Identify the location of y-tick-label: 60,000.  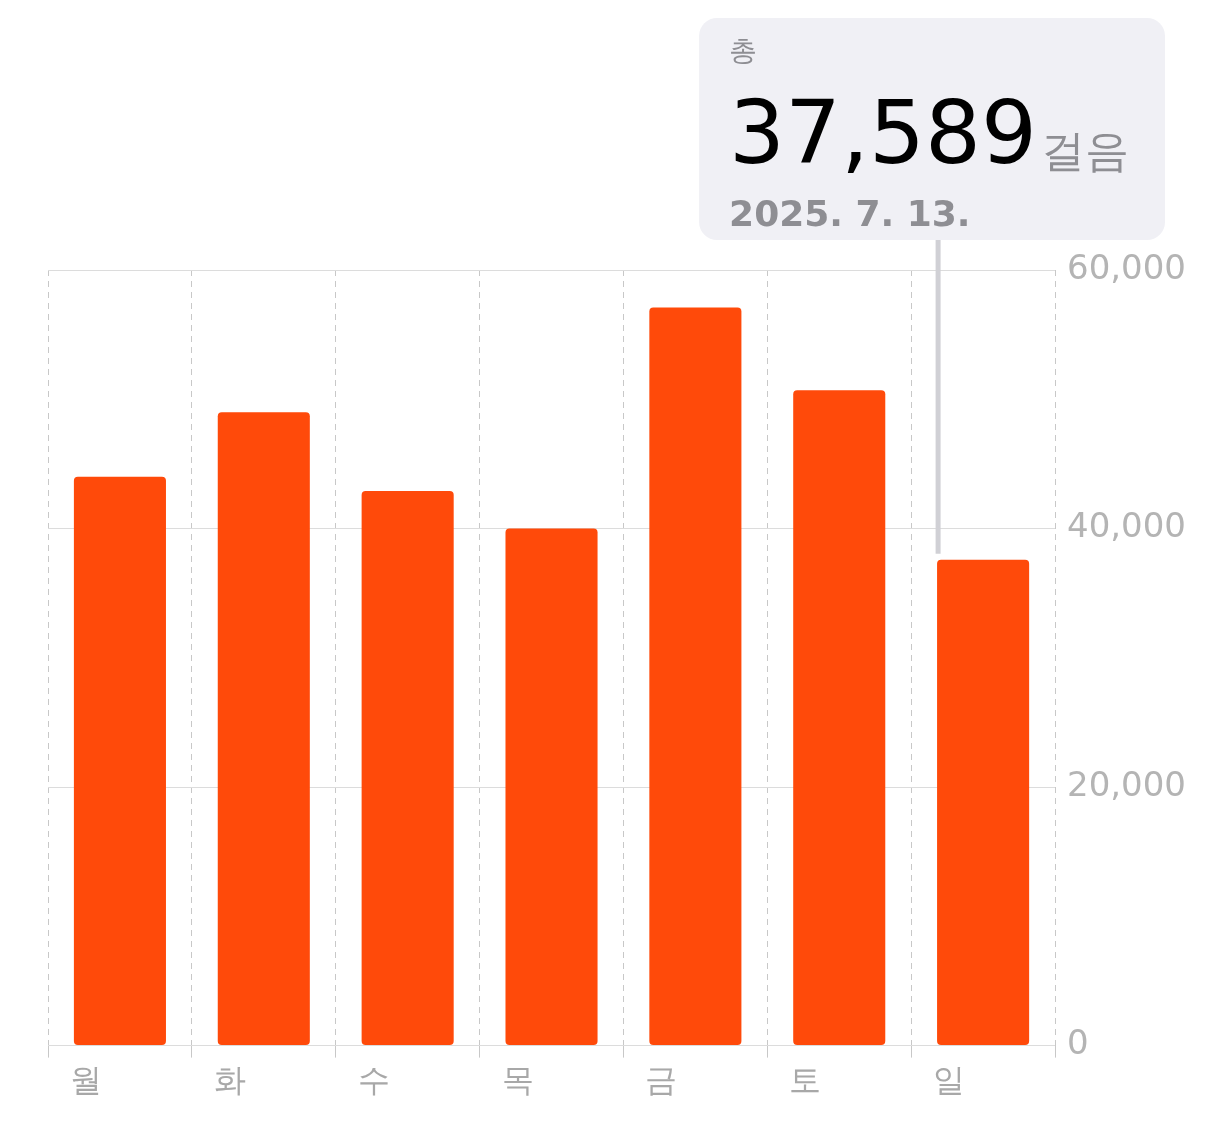
(1126, 266).